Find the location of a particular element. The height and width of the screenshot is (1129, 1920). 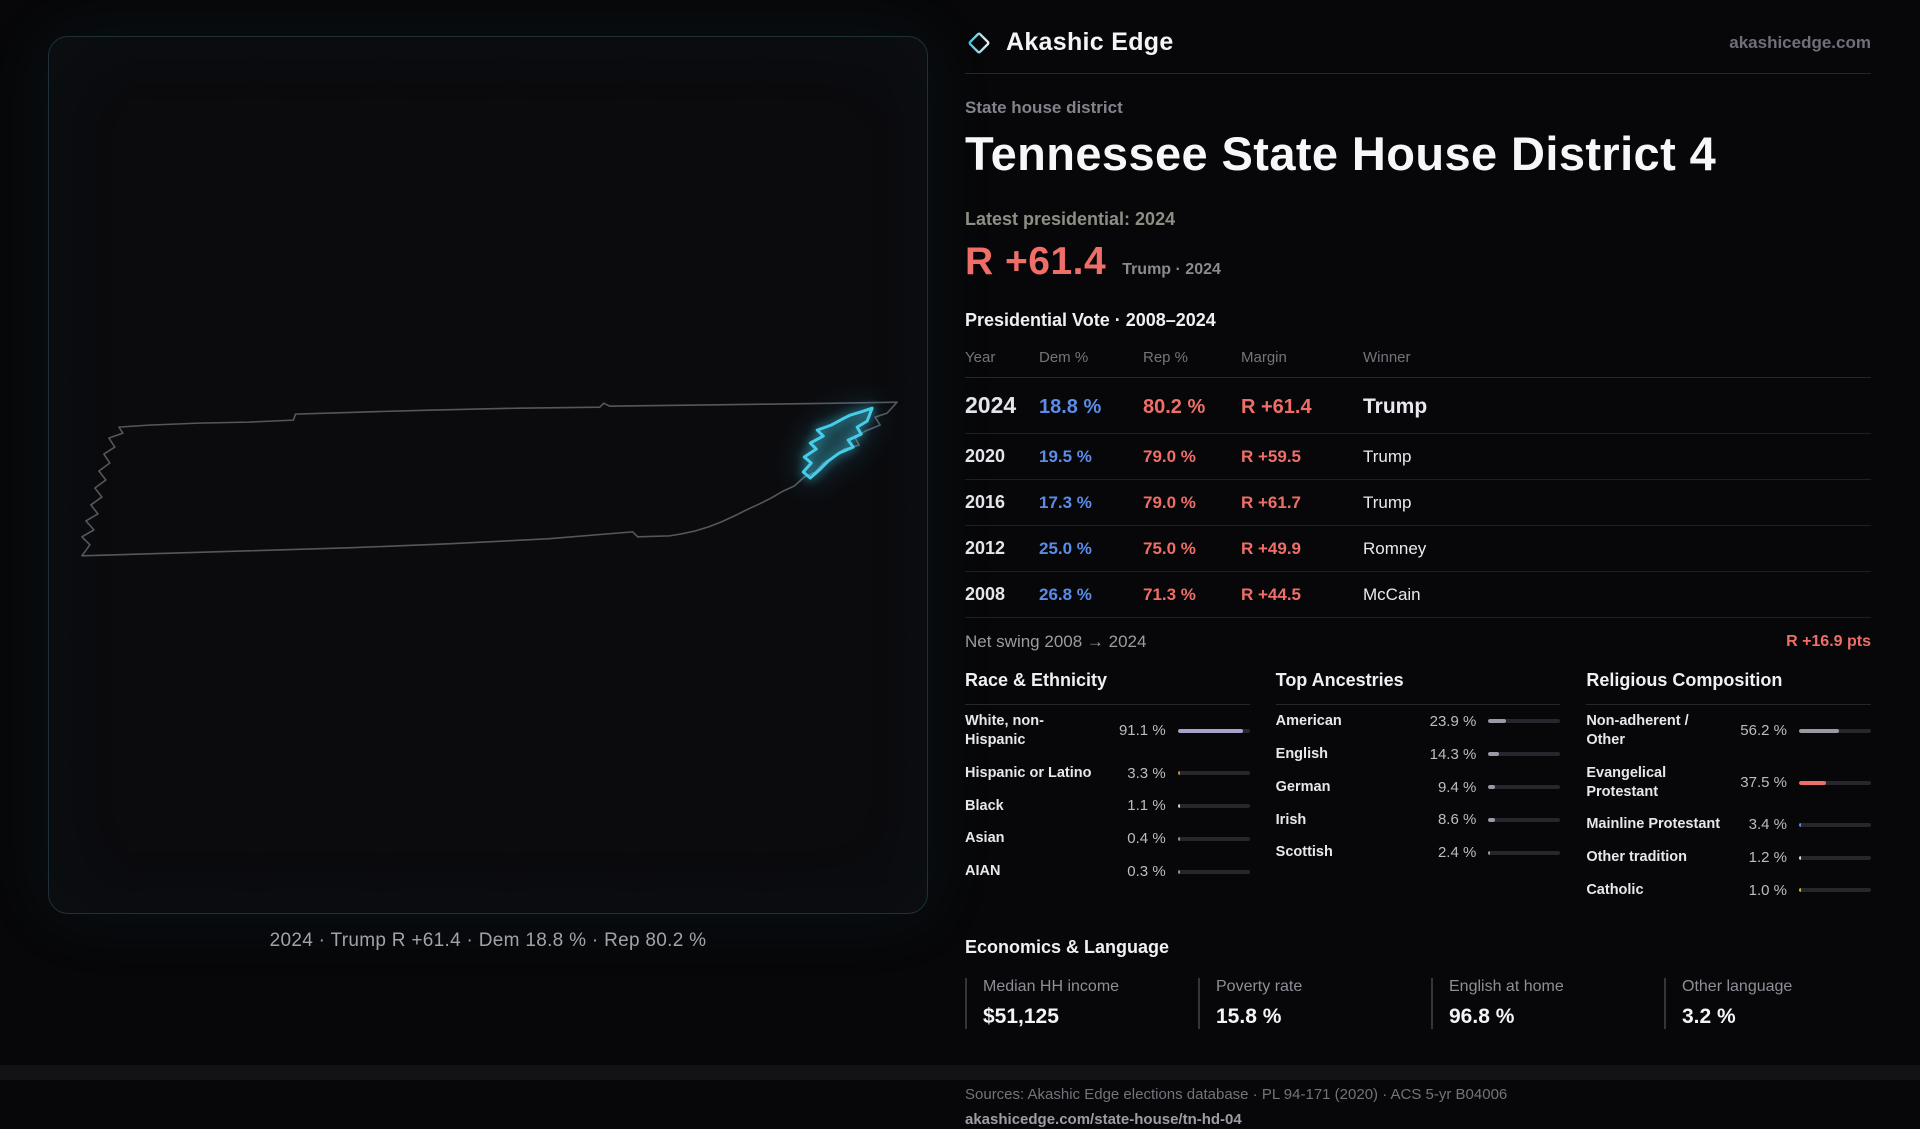

net-swing-value: R +16.9 pts is located at coordinates (1828, 641).